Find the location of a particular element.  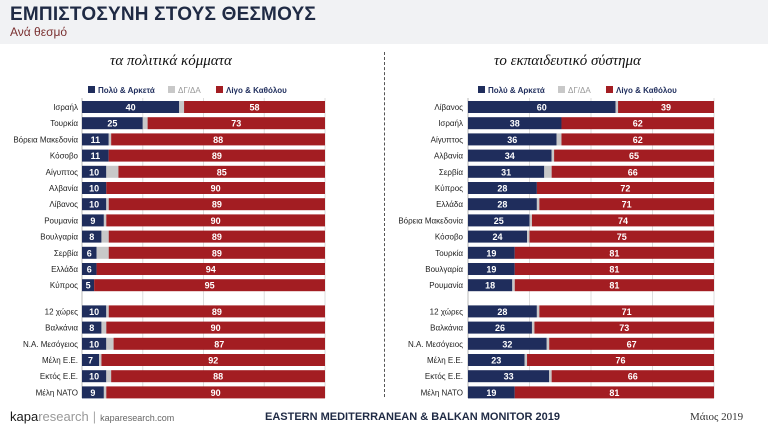

bar-high-label: 11 is located at coordinates (96, 140).